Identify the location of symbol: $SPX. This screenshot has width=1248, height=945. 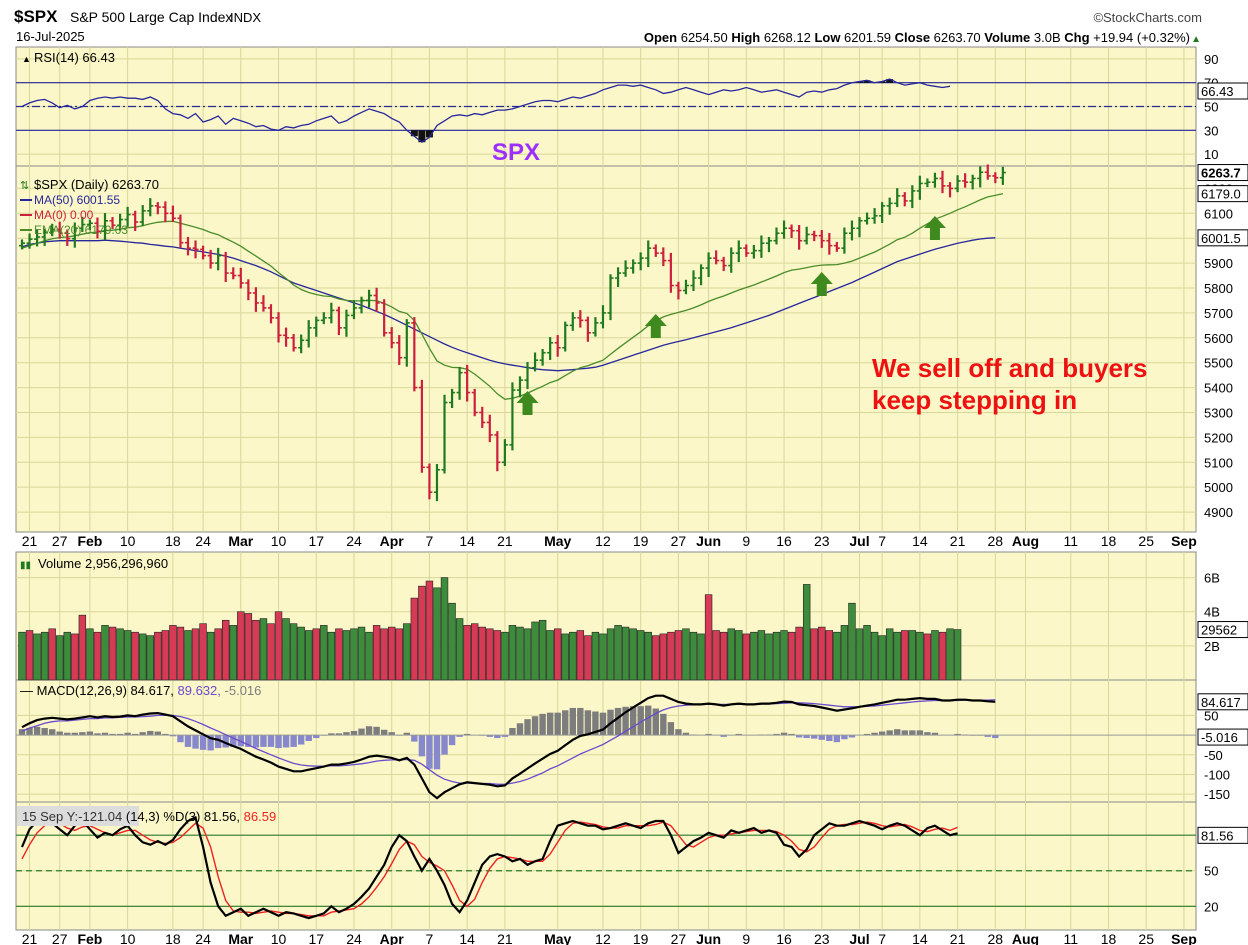
(36, 16).